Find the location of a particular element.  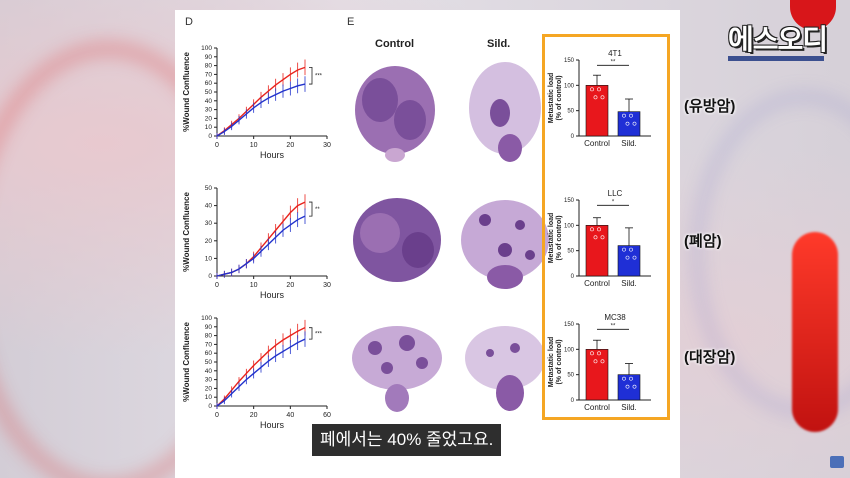

x-tick-label: 40 is located at coordinates (290, 415).